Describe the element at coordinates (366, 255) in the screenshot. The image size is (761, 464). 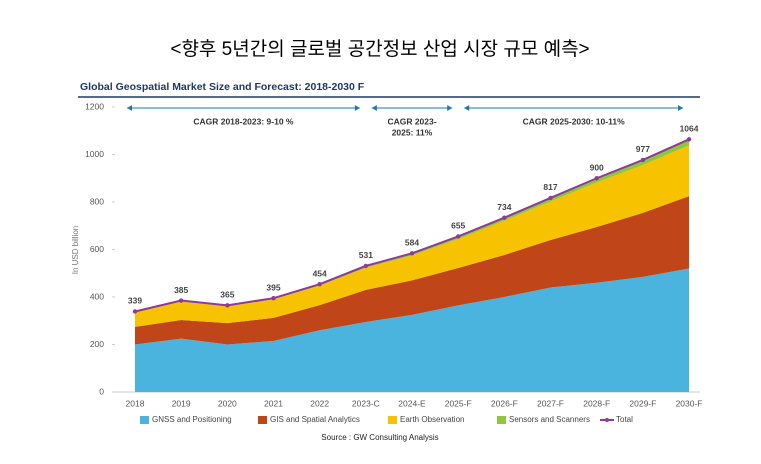
I see `data-label: 531` at that location.